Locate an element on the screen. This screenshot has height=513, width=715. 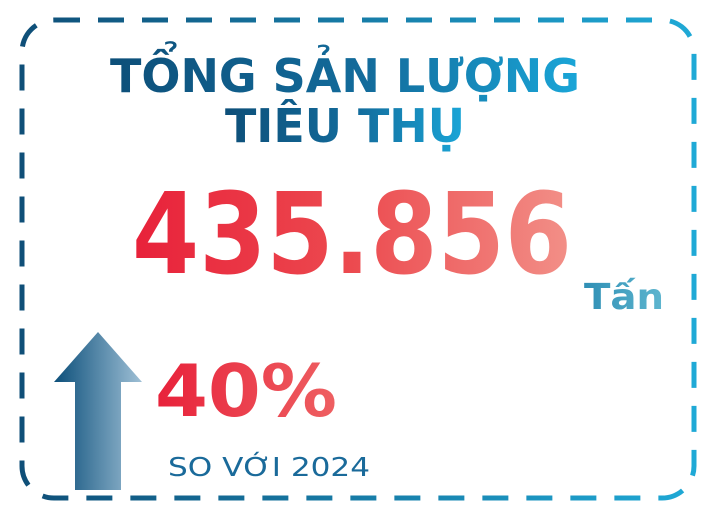
title-line: TỔNG SẢN LƯỢNG is located at coordinates (345, 72).